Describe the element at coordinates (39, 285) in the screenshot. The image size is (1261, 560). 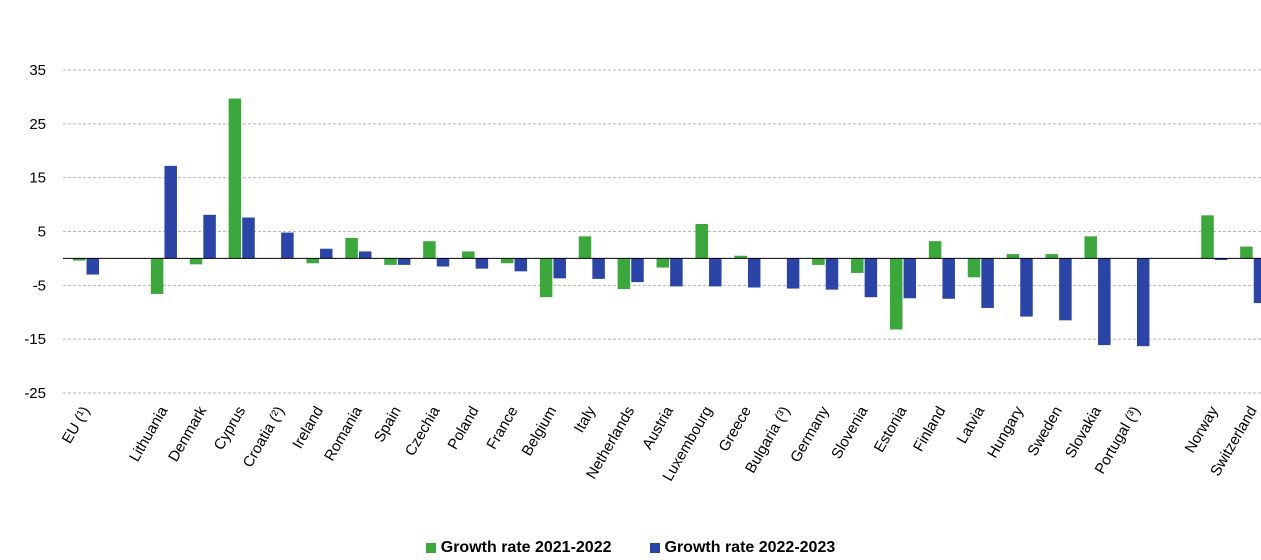
I see `y-tick-label: -5` at that location.